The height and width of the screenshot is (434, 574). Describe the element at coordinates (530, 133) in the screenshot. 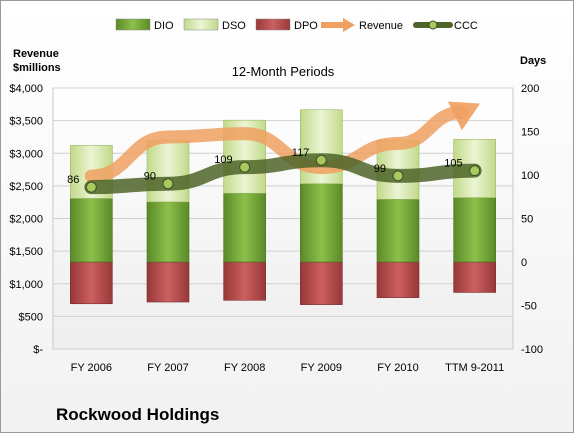

I see `right-tick-label: 150` at that location.